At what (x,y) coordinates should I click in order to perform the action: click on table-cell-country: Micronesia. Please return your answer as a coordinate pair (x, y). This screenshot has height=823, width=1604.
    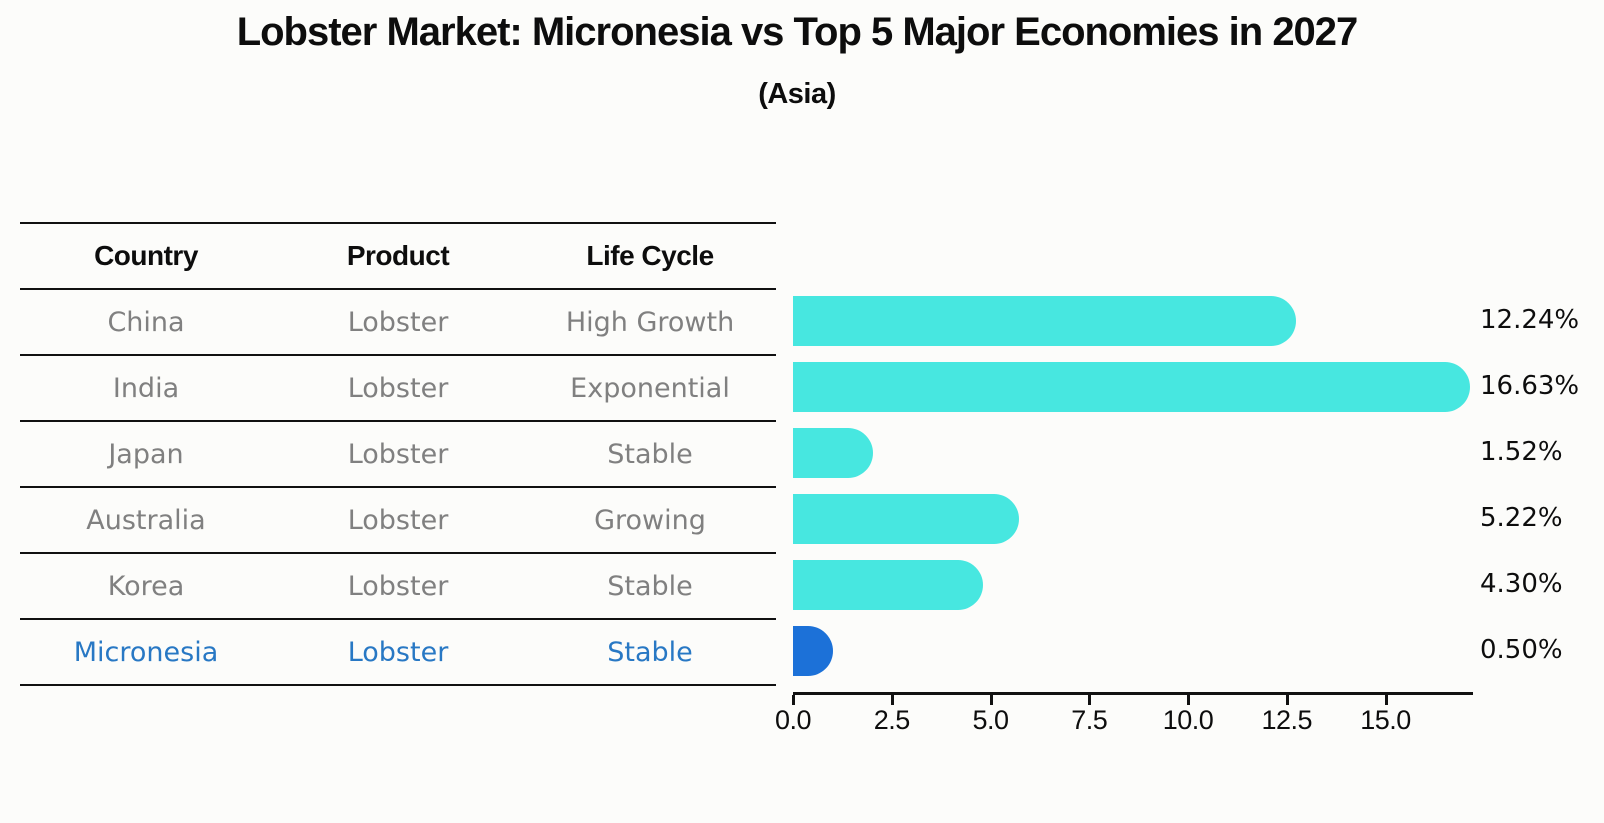
    Looking at the image, I should click on (146, 652).